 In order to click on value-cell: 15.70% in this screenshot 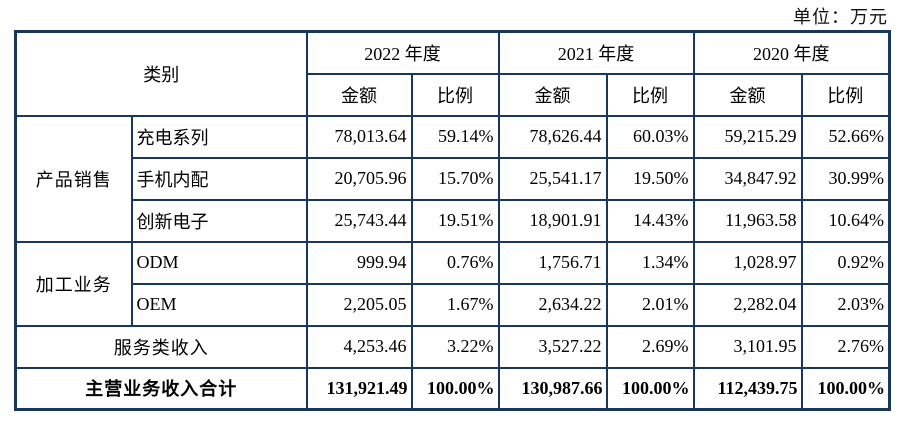, I will do `click(455, 178)`.